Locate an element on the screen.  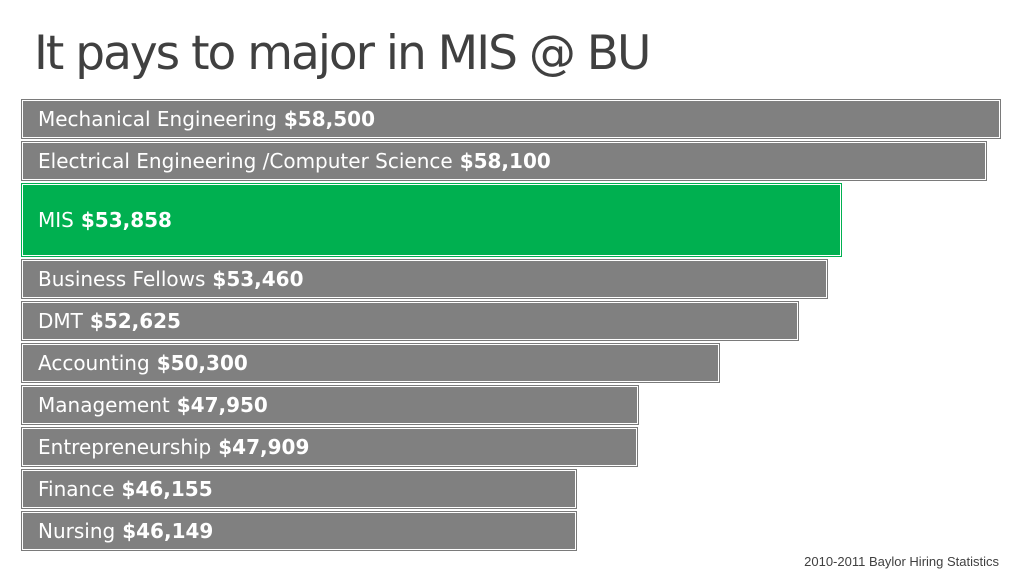
chart-title: It pays to major in MIS @ BU is located at coordinates (342, 53).